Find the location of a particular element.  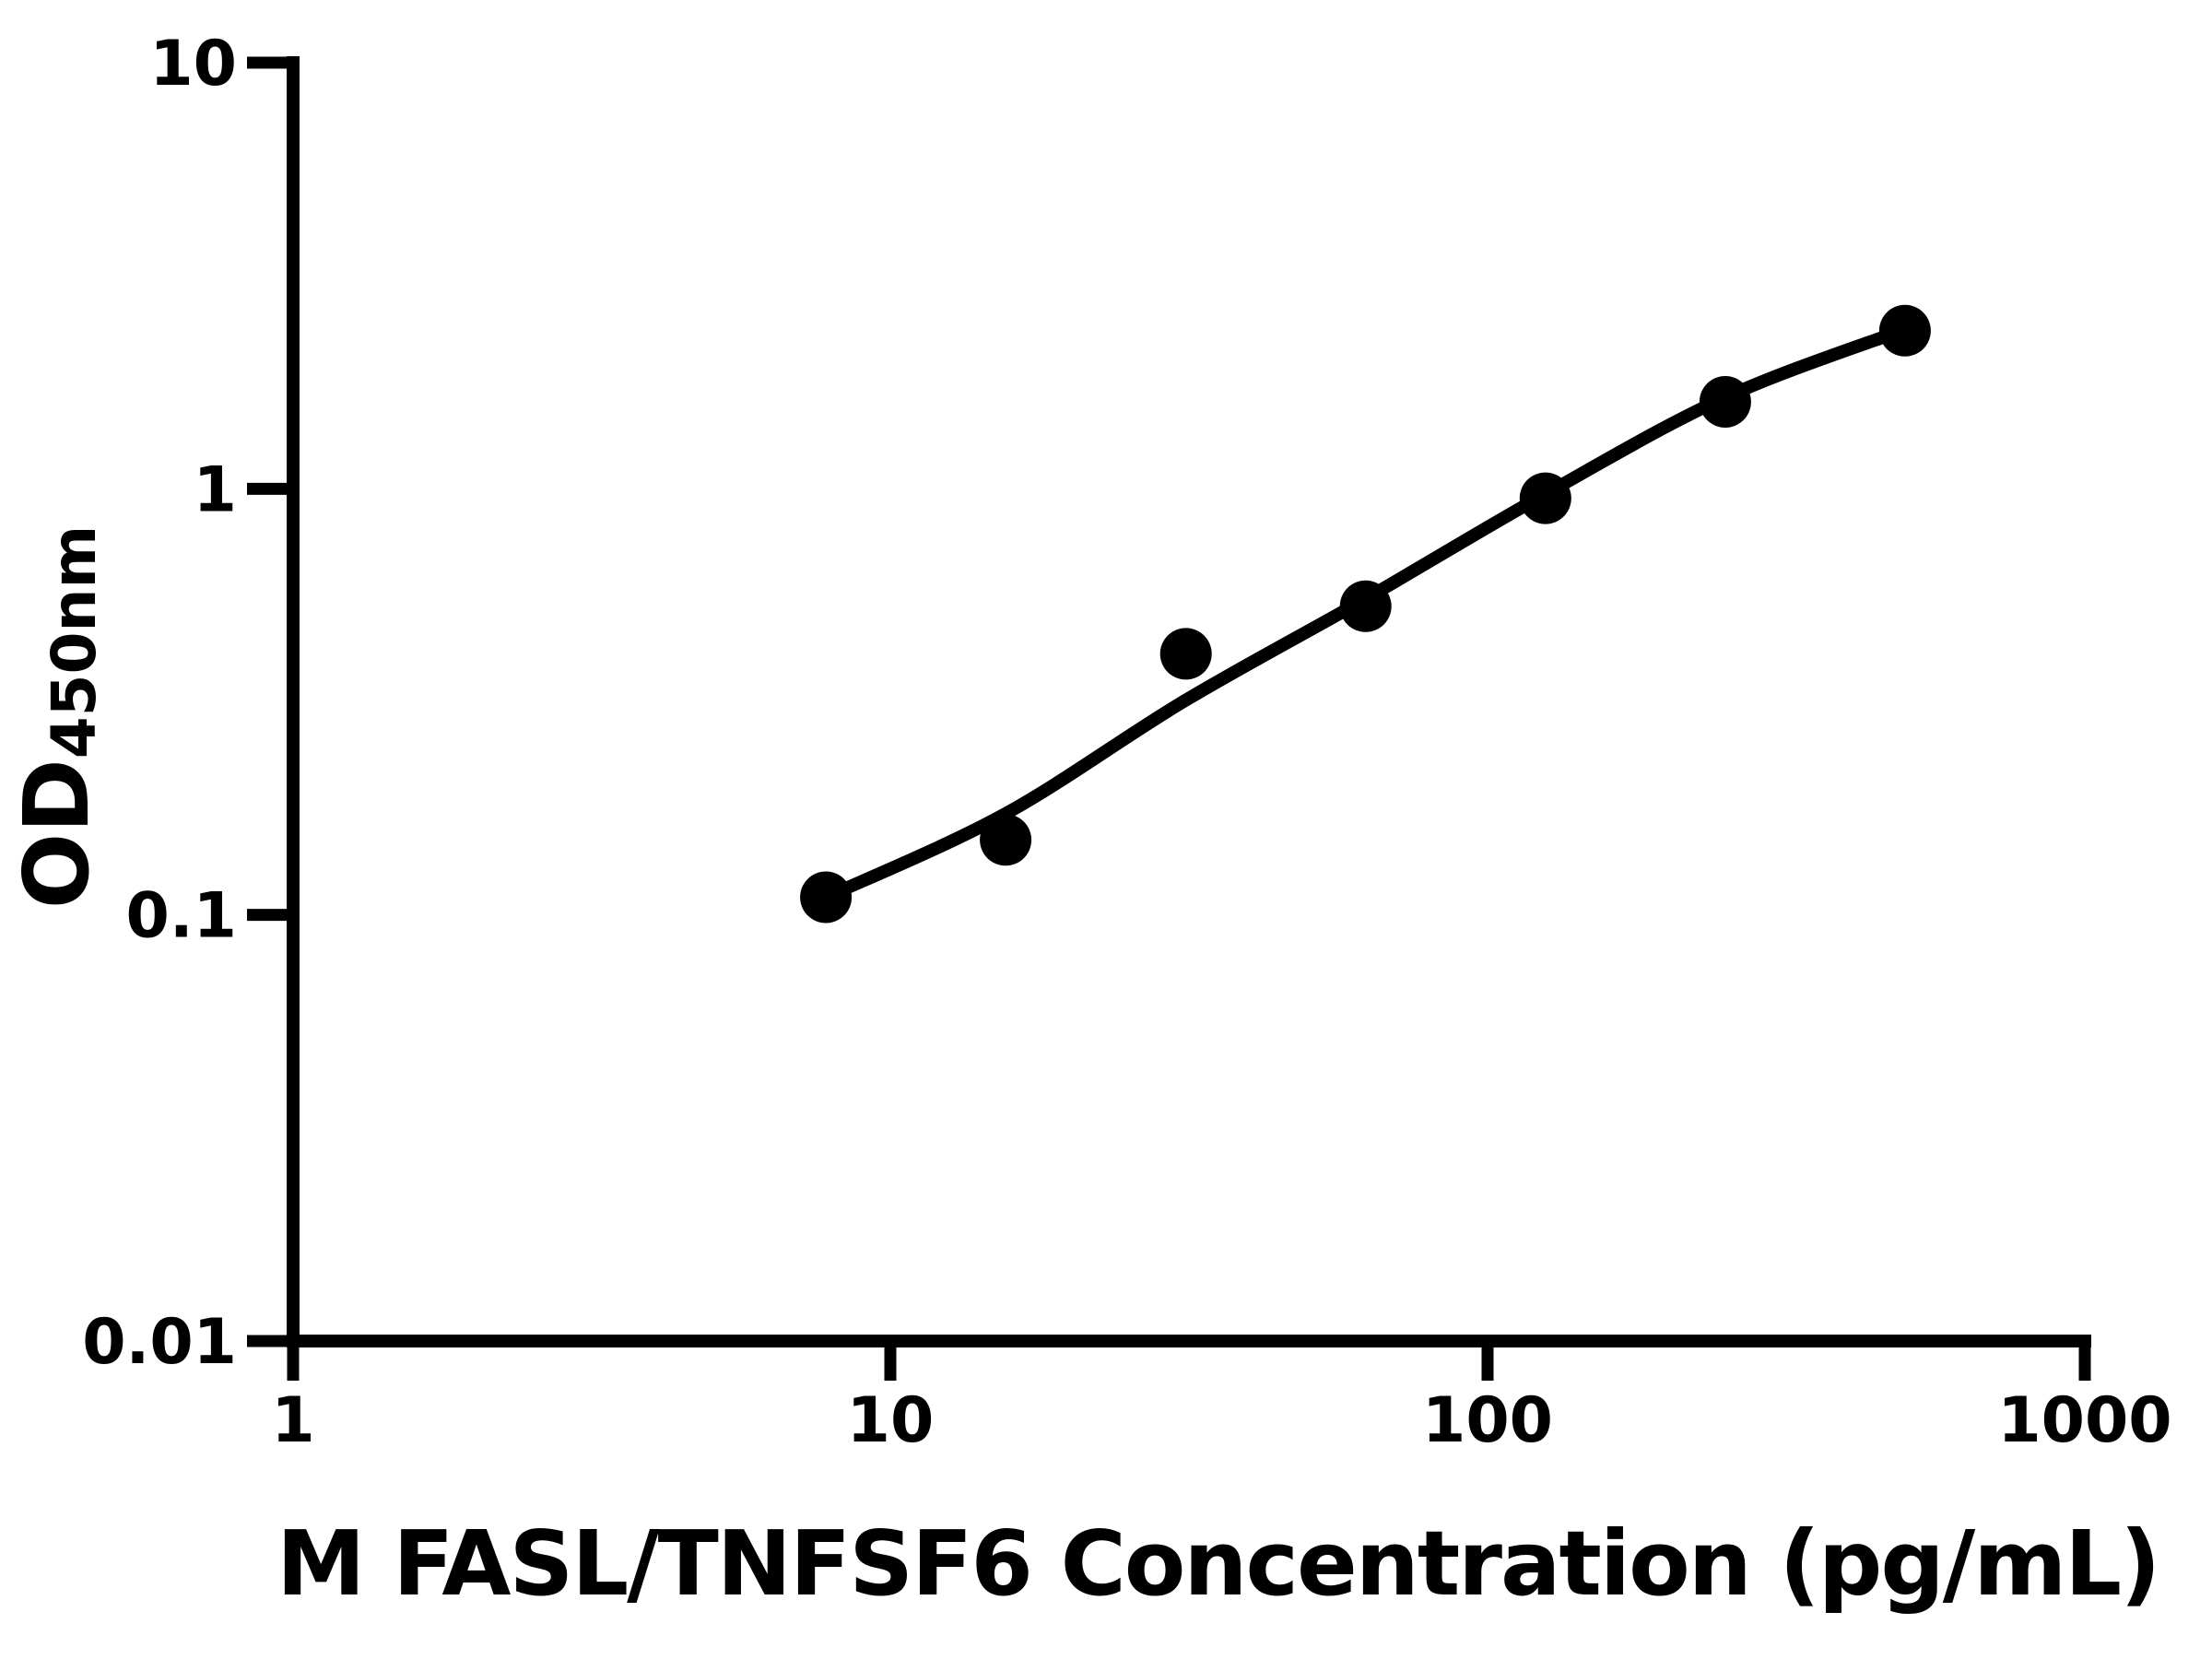

x-tick-label: 1000 is located at coordinates (2084, 1420).